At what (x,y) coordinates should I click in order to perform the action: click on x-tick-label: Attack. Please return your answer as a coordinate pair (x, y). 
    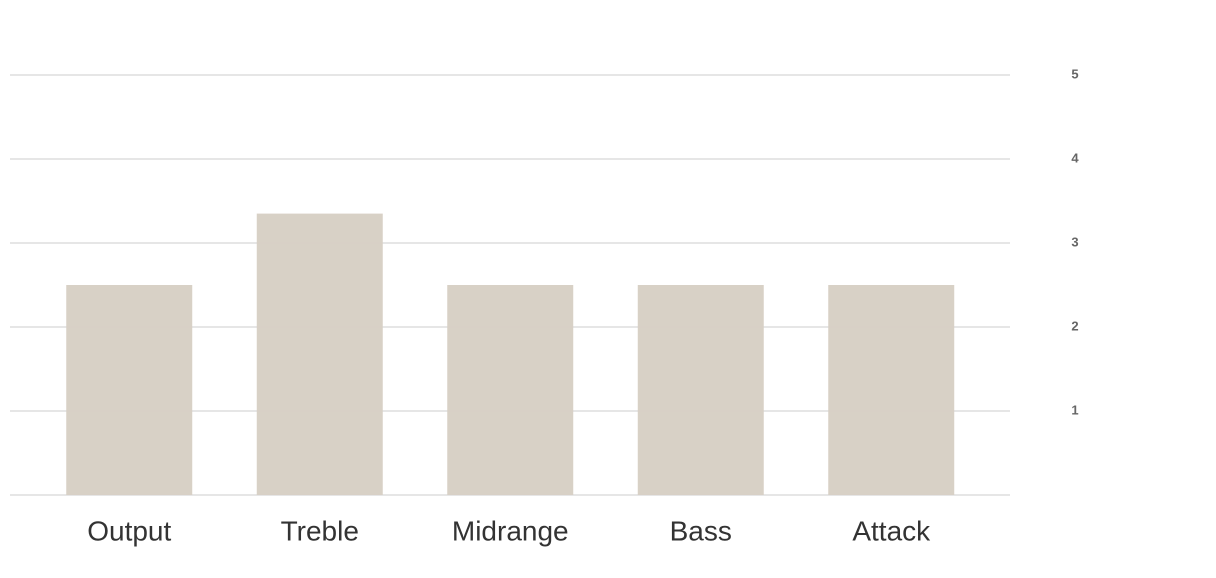
    Looking at the image, I should click on (891, 530).